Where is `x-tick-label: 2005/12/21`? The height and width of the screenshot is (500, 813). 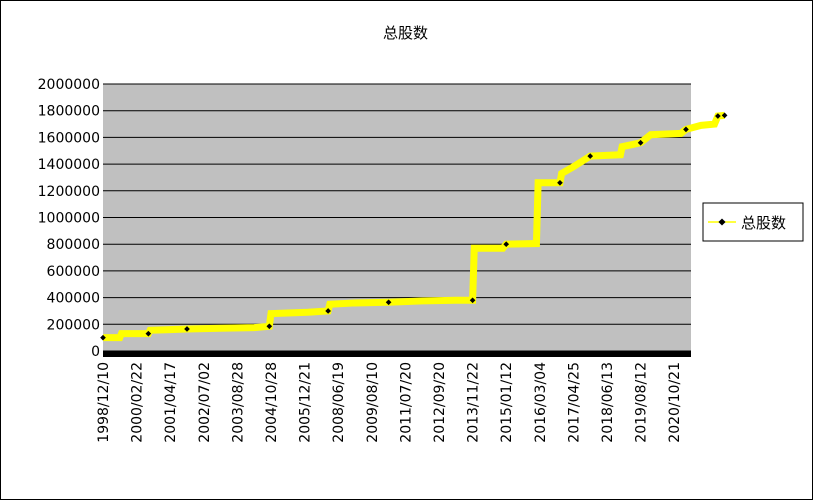 x-tick-label: 2005/12/21 is located at coordinates (306, 402).